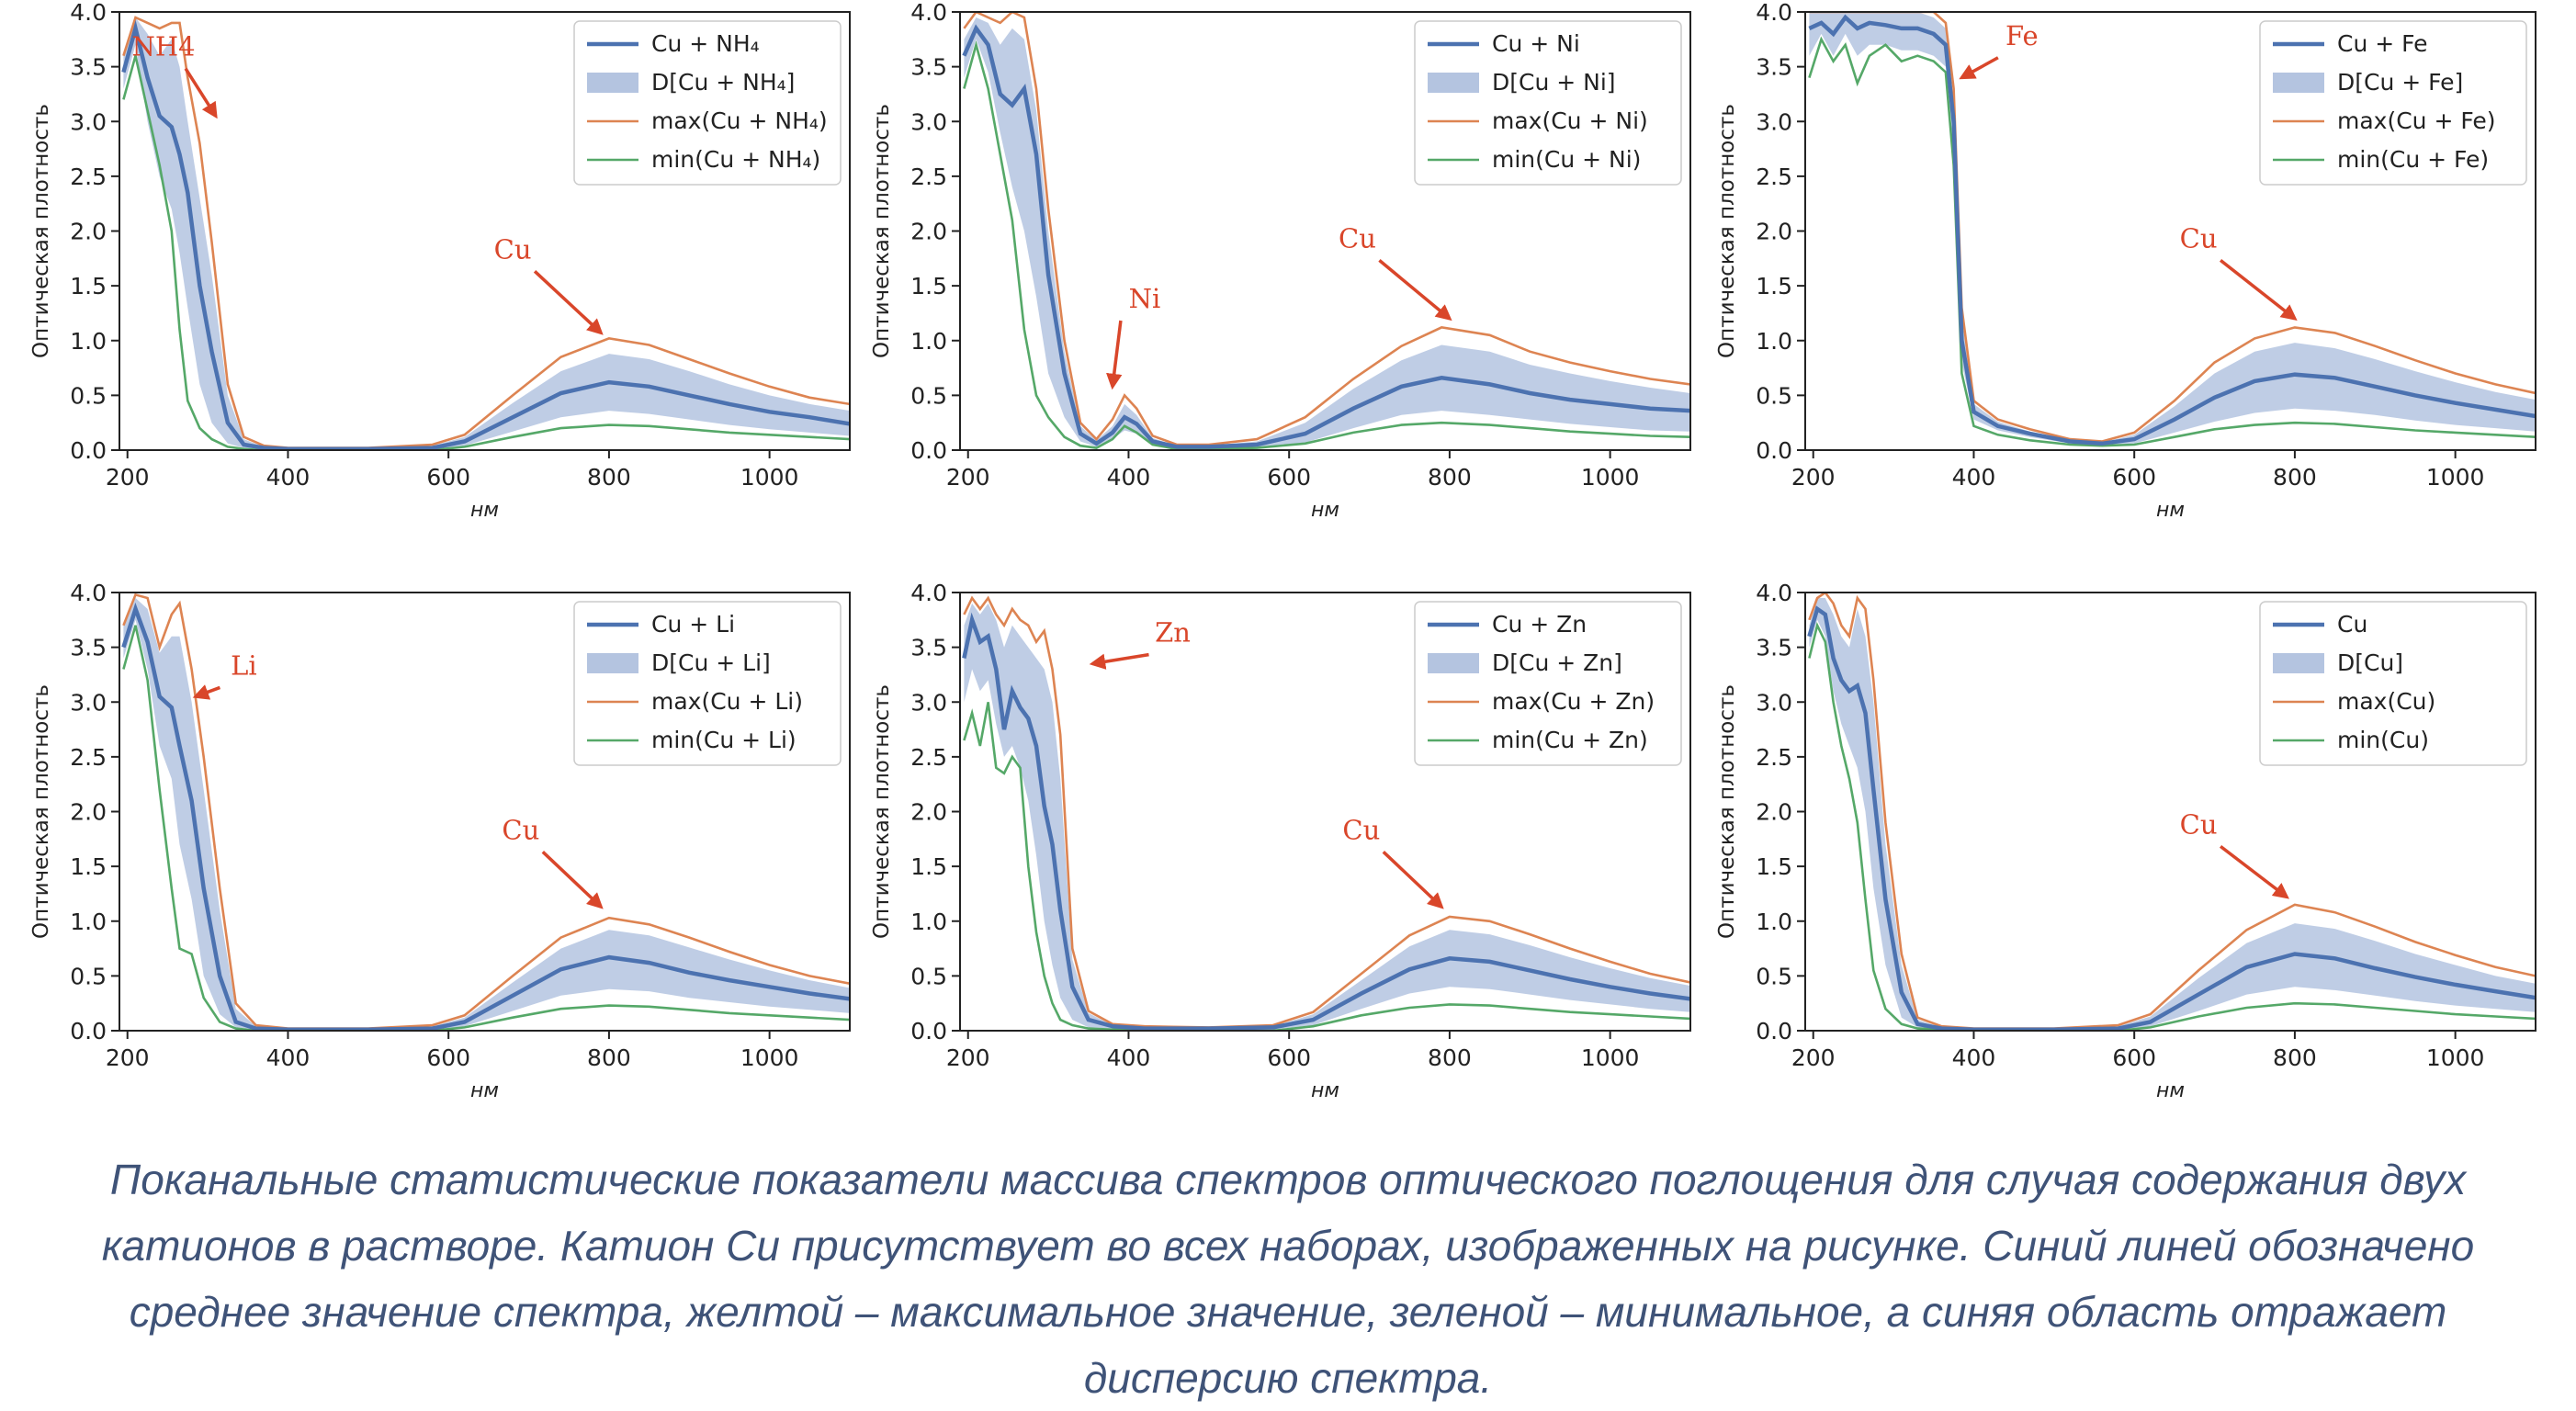 The image size is (2576, 1411). What do you see at coordinates (727, 701) in the screenshot?
I see `legend-entry-3: max(Cu + Li)` at bounding box center [727, 701].